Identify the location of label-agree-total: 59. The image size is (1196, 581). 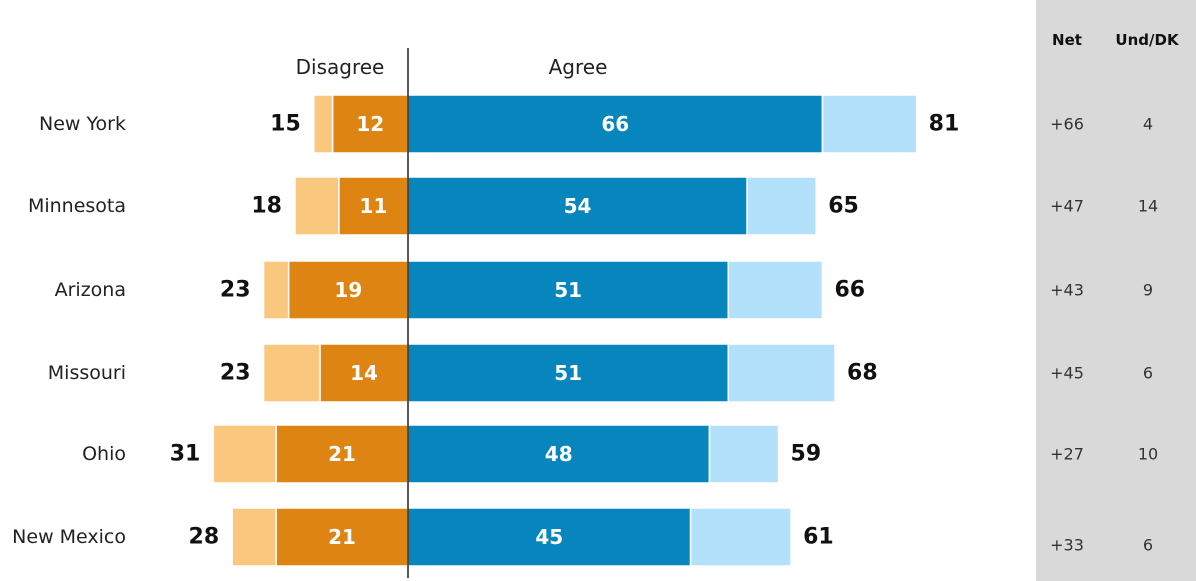
(806, 454).